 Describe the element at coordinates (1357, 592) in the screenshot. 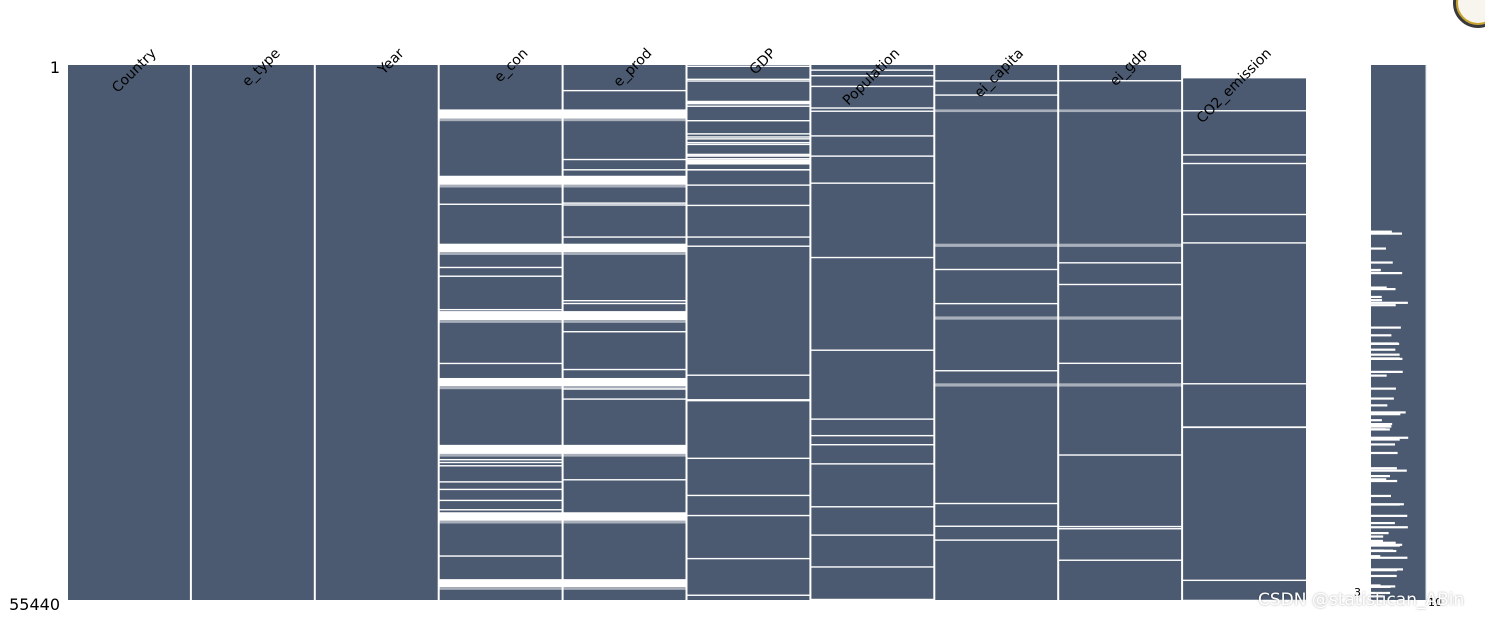

I see `sparkline-min-label: 3` at that location.